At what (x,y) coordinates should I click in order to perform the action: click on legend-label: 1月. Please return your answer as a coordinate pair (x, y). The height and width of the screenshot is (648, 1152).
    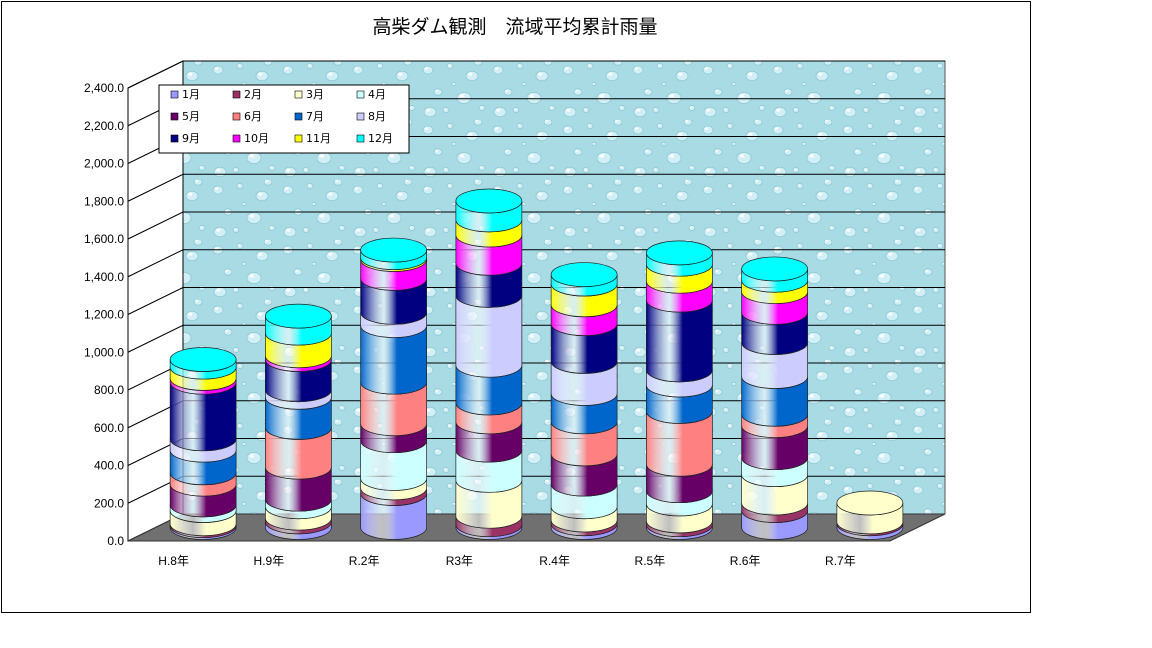
    Looking at the image, I should click on (191, 94).